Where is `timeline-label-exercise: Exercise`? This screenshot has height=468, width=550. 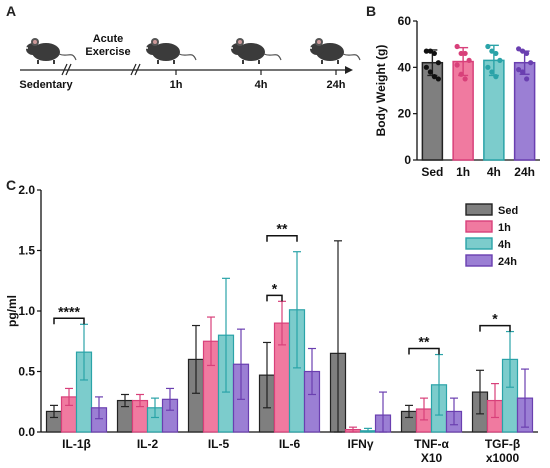
timeline-label-exercise: Exercise is located at coordinates (107, 52).